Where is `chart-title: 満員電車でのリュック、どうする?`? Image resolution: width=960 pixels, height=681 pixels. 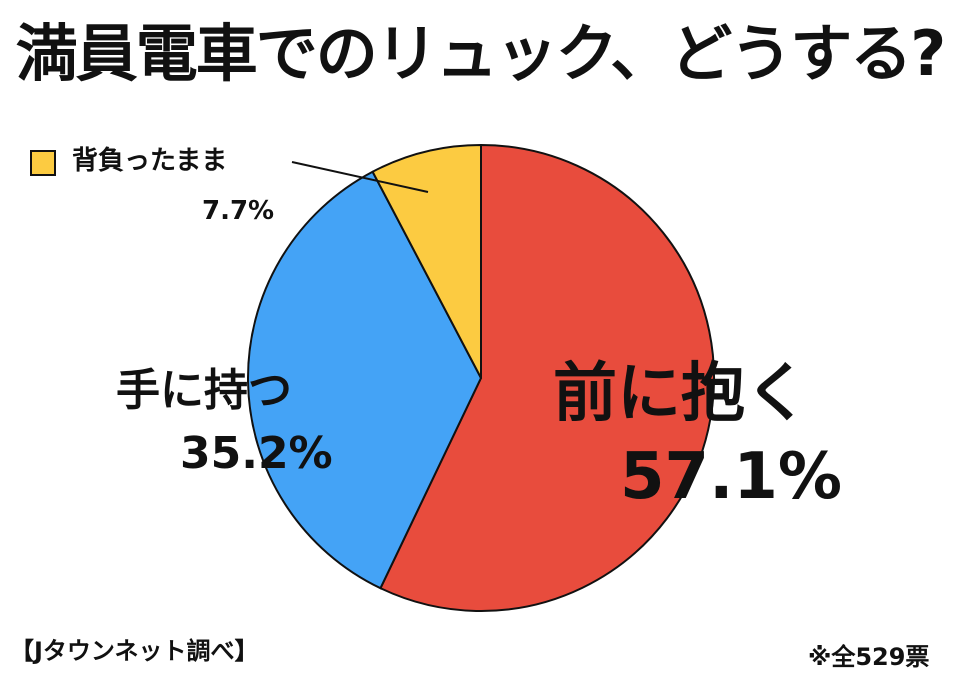 chart-title: 満員電車でのリュック、どうする? is located at coordinates (480, 53).